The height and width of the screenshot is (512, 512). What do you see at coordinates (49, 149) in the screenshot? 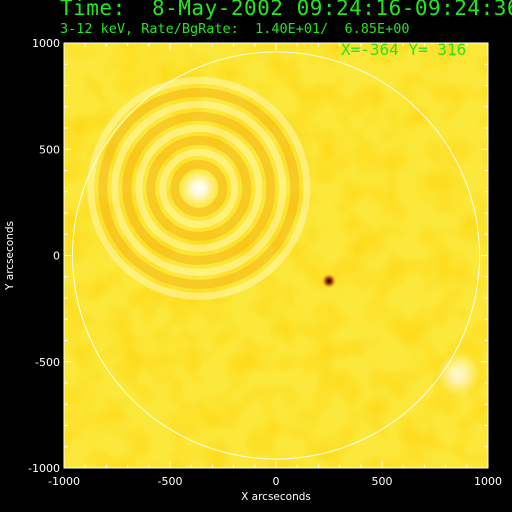
I see `y-tick-label: 500` at bounding box center [49, 149].